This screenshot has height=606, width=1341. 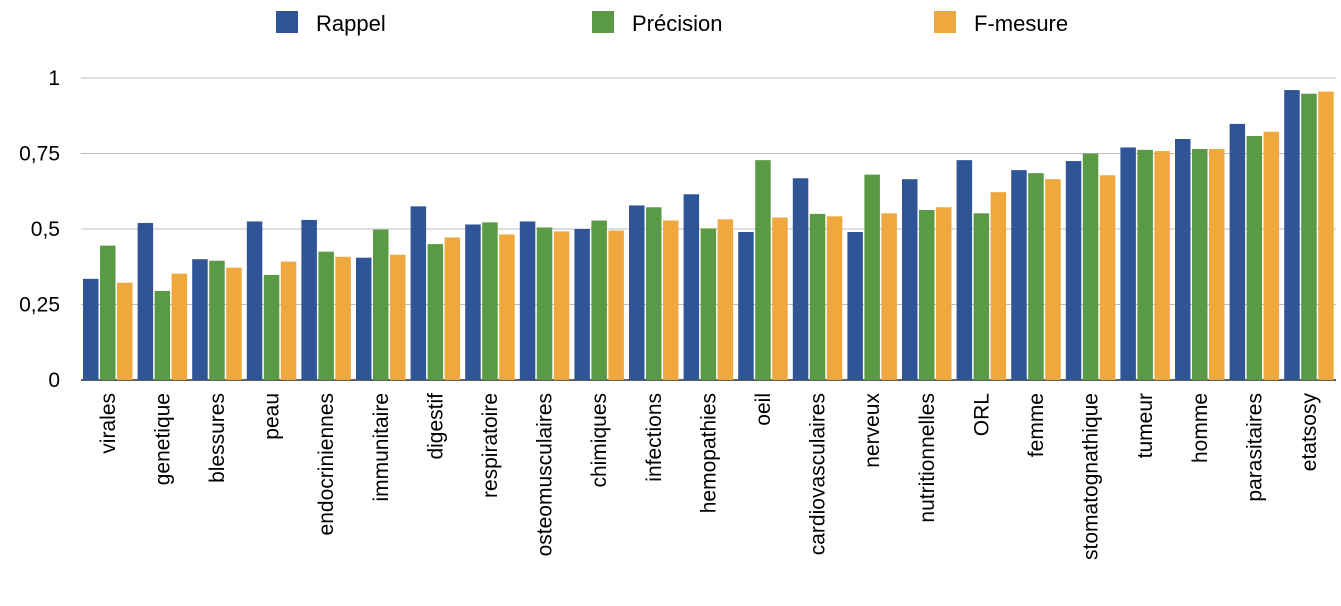 I want to click on bar-pr-cision-hemopathies, so click(x=708, y=304).